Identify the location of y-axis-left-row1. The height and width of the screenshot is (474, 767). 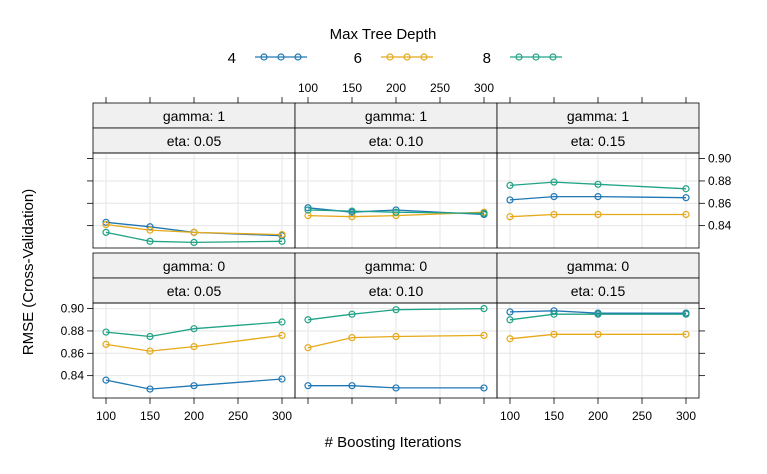
(90, 192).